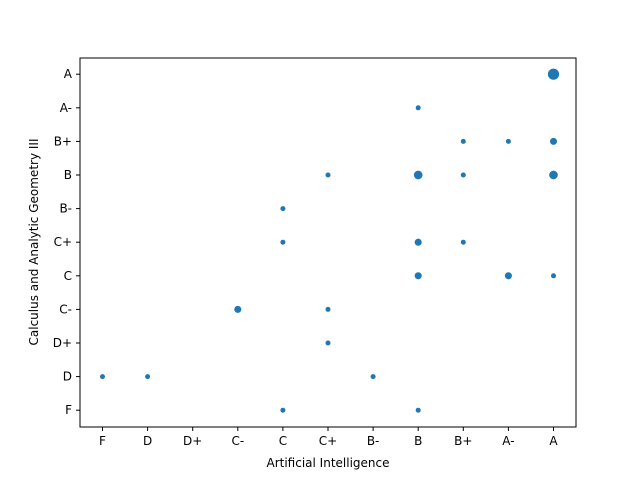  I want to click on x-tick-label: B+, so click(463, 441).